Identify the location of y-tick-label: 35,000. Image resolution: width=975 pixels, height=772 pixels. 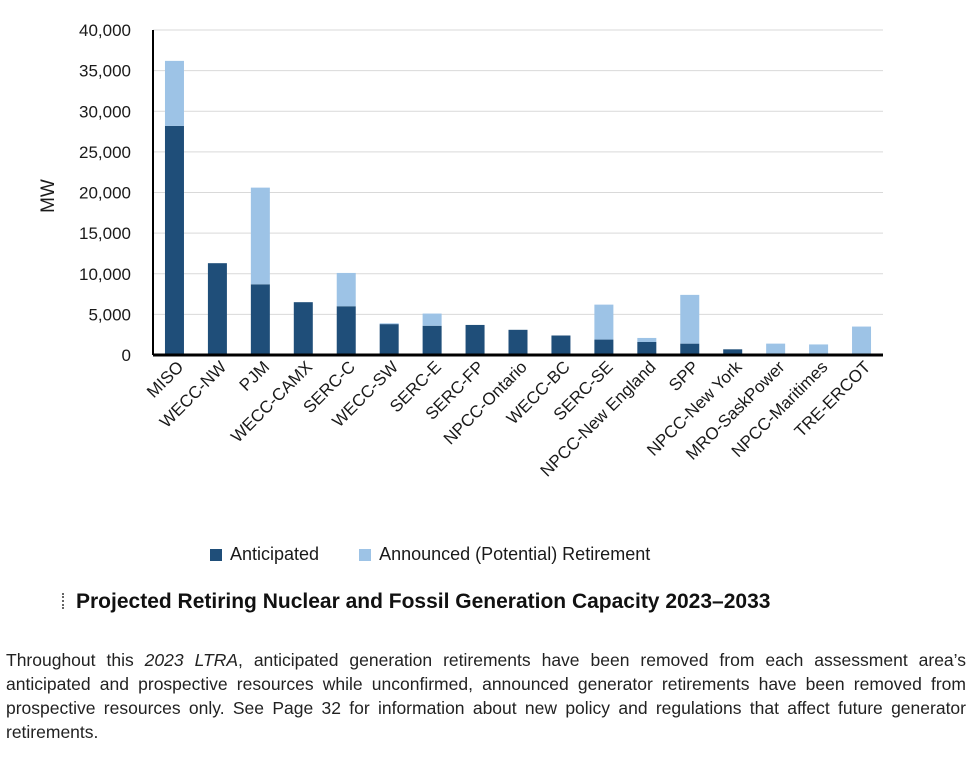
(105, 71).